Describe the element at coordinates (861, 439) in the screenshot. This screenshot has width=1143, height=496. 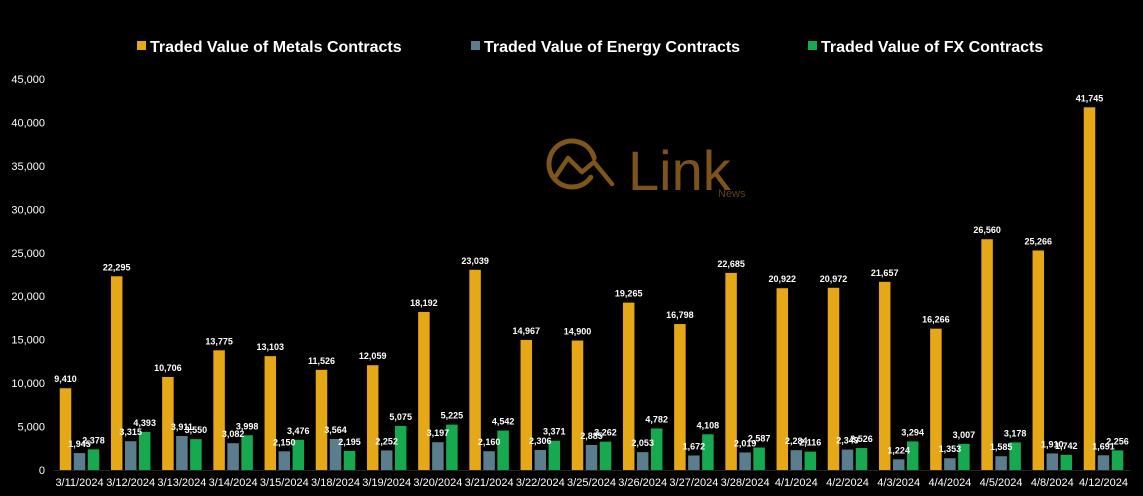
I see `data-label-fx: 2,526` at that location.